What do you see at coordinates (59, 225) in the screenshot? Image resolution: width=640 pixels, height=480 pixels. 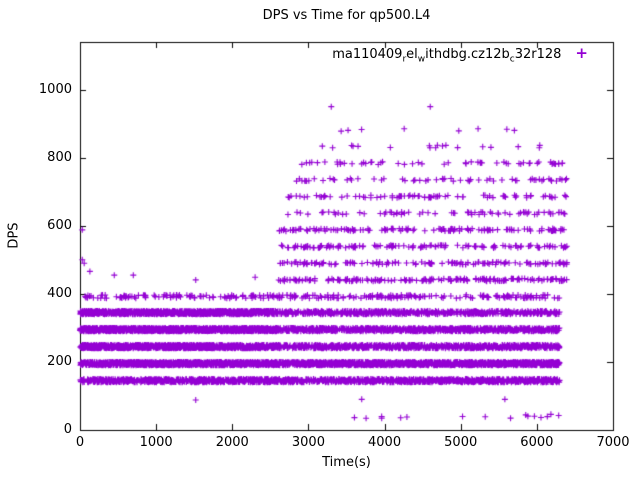 I see `y-tick-label: 600` at bounding box center [59, 225].